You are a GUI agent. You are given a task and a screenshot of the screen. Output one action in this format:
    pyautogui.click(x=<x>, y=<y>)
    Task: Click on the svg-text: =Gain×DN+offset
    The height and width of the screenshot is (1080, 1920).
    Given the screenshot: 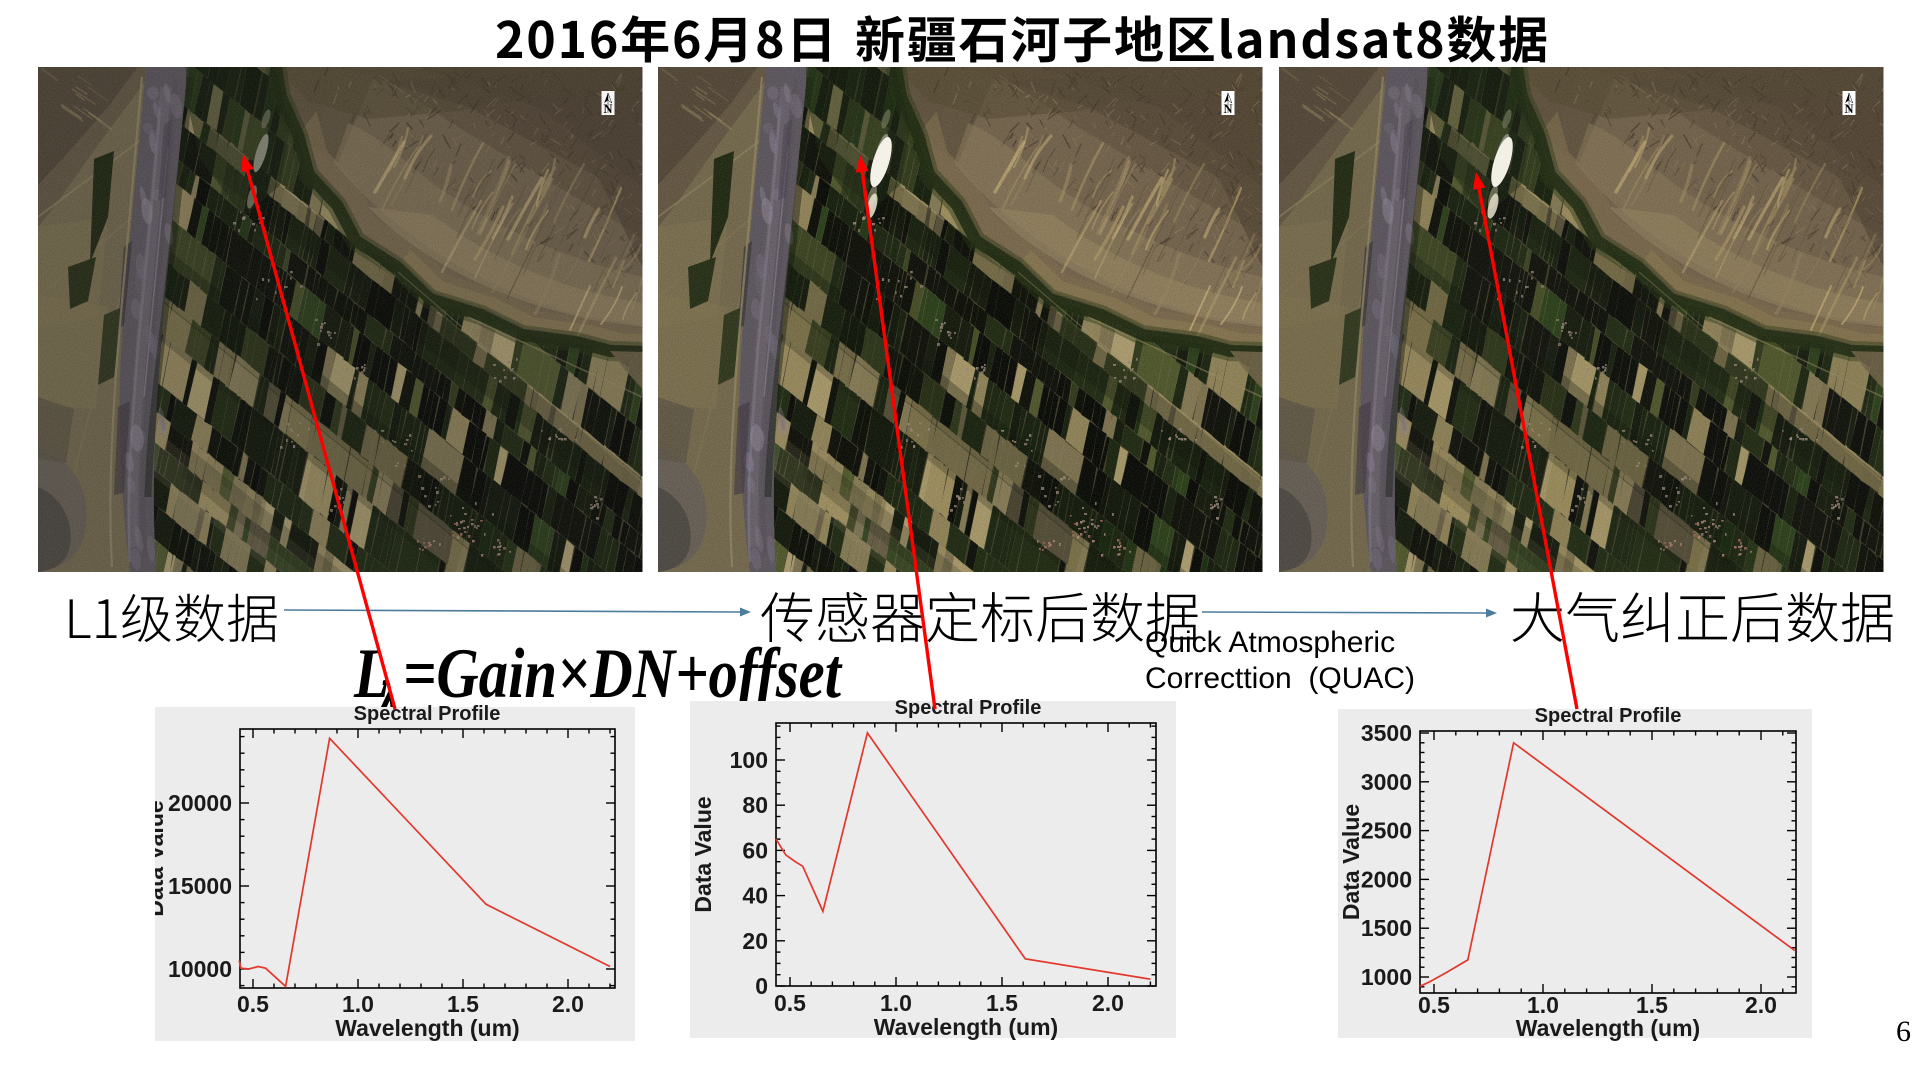 What is the action you would take?
    pyautogui.click(x=623, y=673)
    